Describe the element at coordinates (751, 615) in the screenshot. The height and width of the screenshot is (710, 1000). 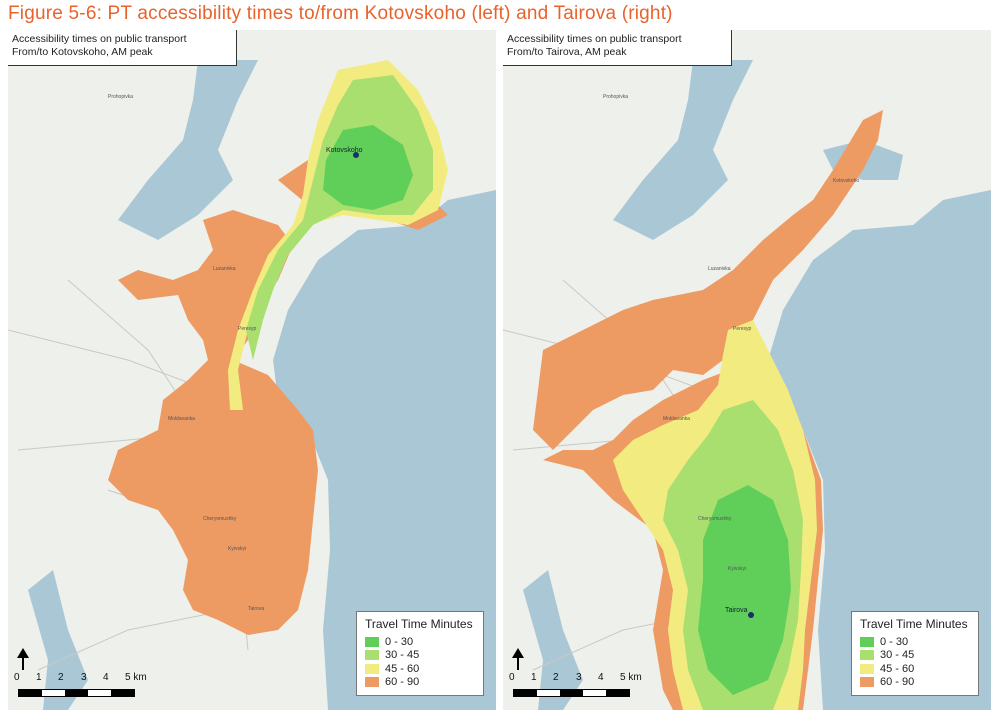
I see `origin-point-tairova` at that location.